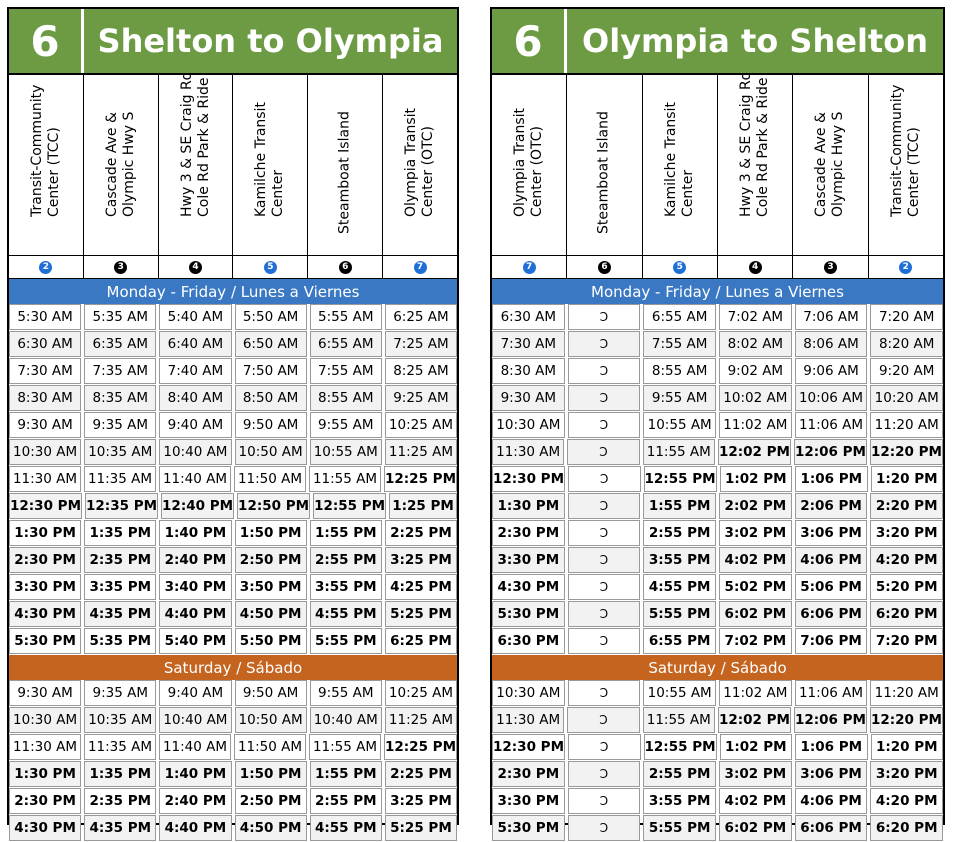  Describe the element at coordinates (528, 506) in the screenshot. I see `time-cell: 1:30 PM` at that location.